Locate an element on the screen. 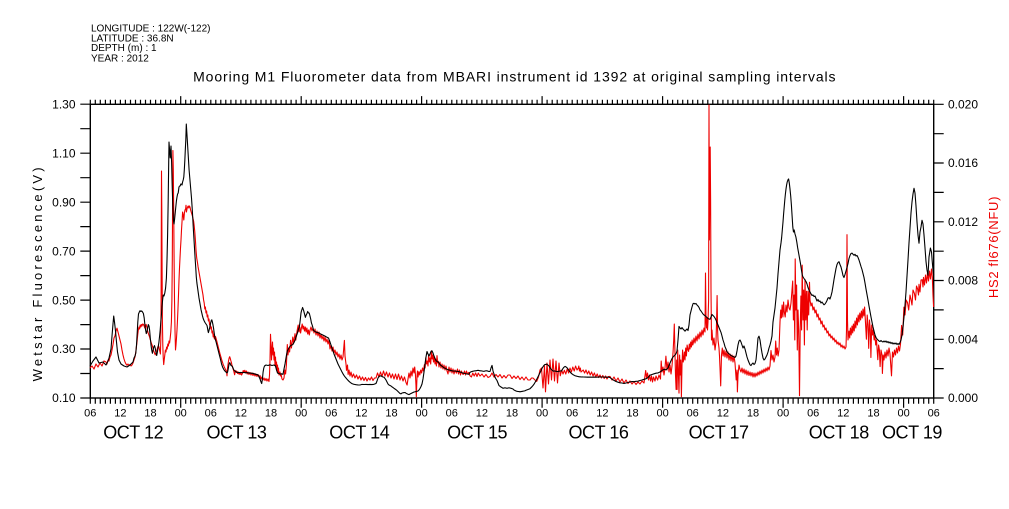 Image resolution: width=1009 pixels, height=509 pixels. svg-text: Wetstar Fluorescence(V) is located at coordinates (37, 272).